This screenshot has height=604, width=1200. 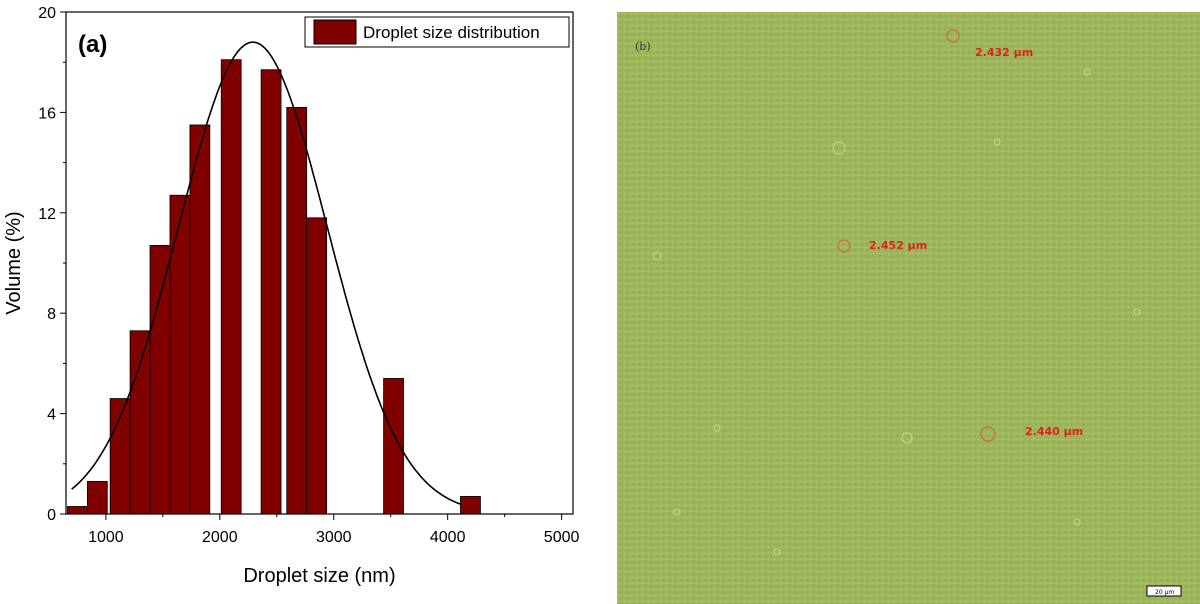 I want to click on legend-swatch, so click(x=335, y=32).